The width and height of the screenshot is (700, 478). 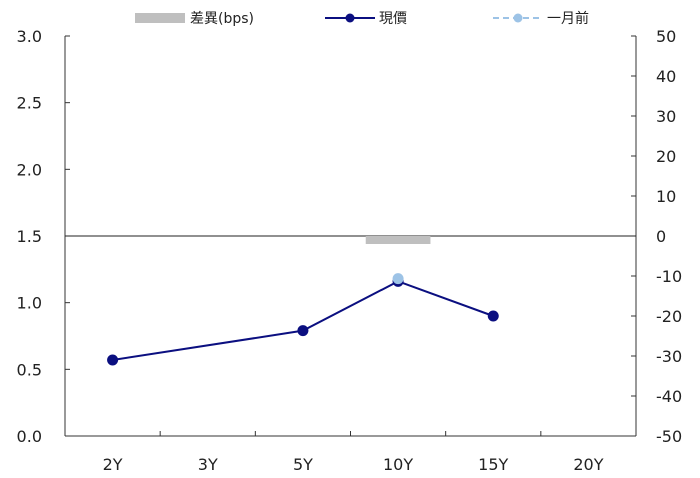 I want to click on left-tick-label: 0.5, so click(x=29, y=369).